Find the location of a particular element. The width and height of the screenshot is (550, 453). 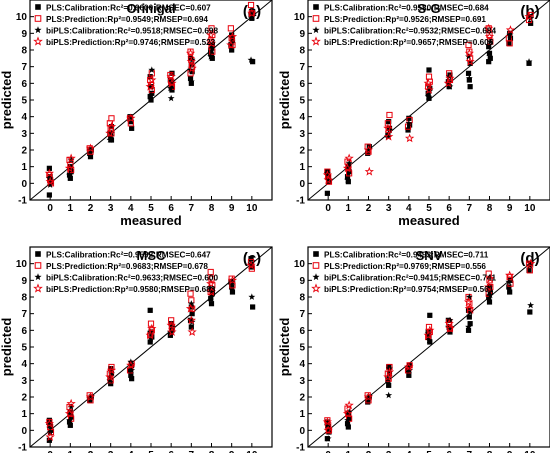

y-tick-label: 5 is located at coordinates (24, 101).